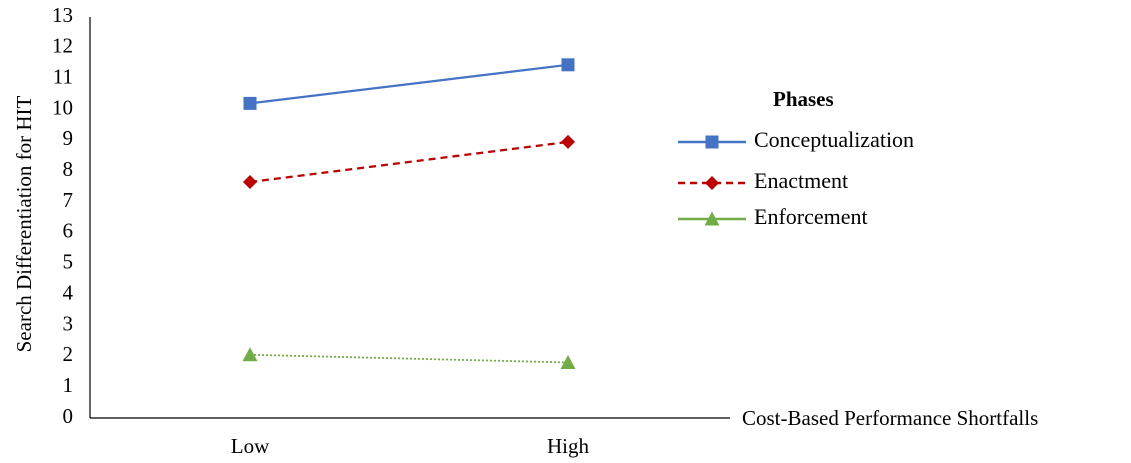  I want to click on legend-label-conceptualization: Conceptualization, so click(834, 139).